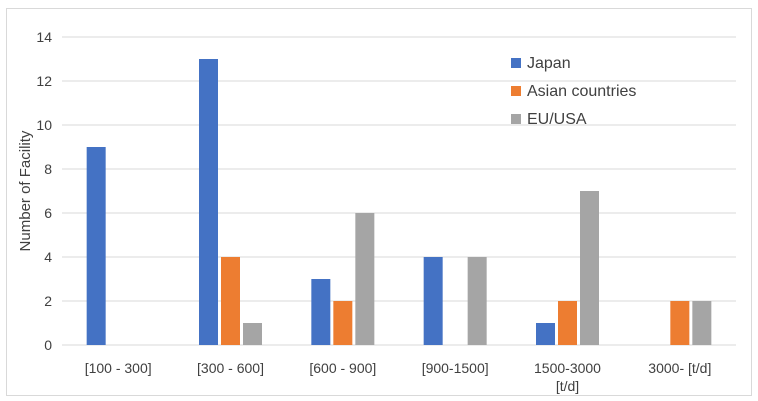 The width and height of the screenshot is (758, 401). Describe the element at coordinates (455, 368) in the screenshot. I see `x-tick-label: [900-1500]` at that location.